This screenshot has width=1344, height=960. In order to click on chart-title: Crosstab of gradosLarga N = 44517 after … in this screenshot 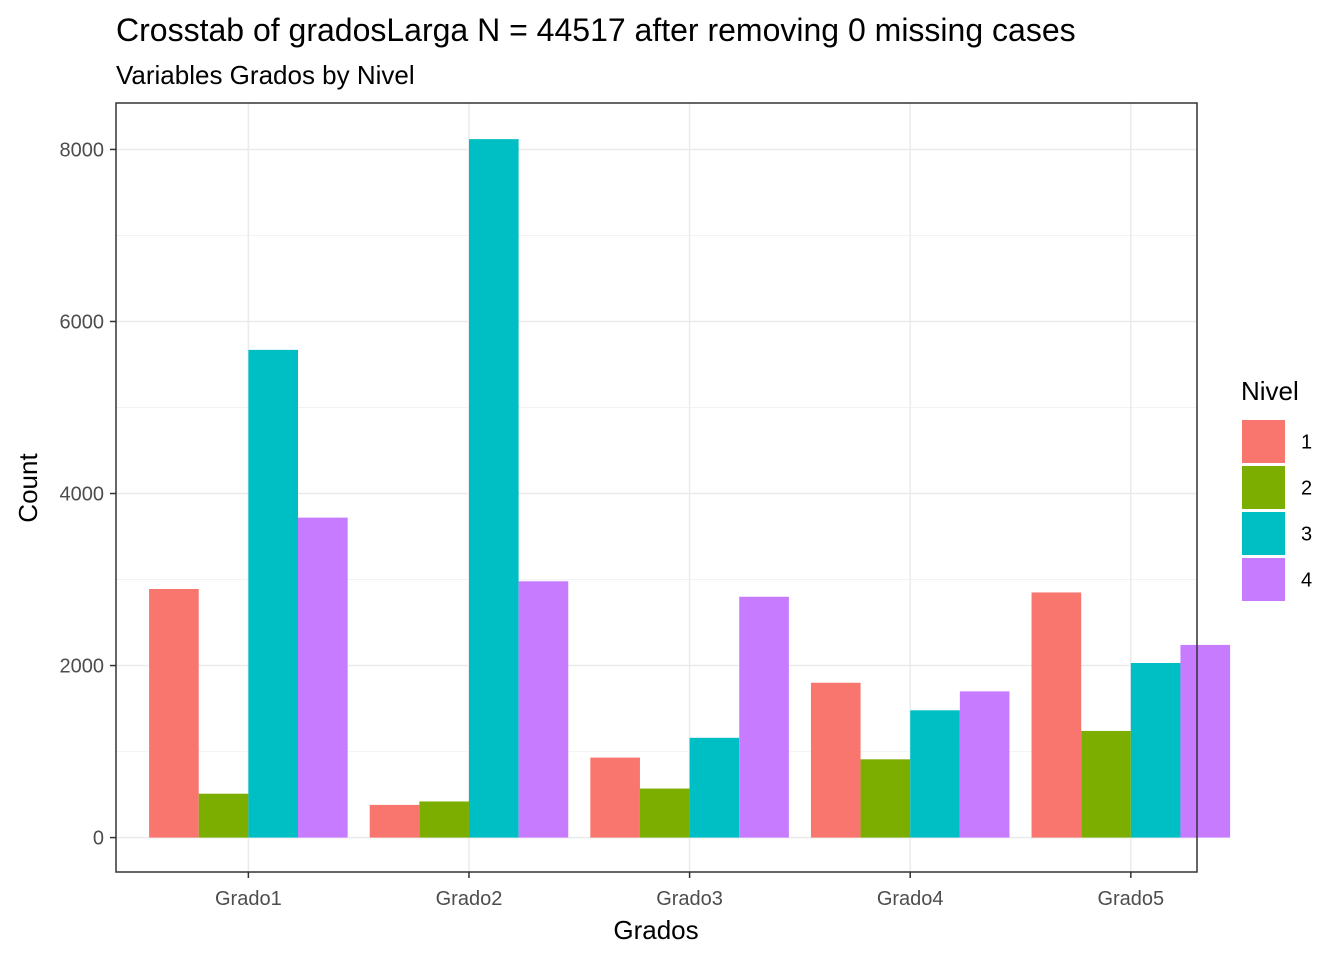, I will do `click(596, 30)`.